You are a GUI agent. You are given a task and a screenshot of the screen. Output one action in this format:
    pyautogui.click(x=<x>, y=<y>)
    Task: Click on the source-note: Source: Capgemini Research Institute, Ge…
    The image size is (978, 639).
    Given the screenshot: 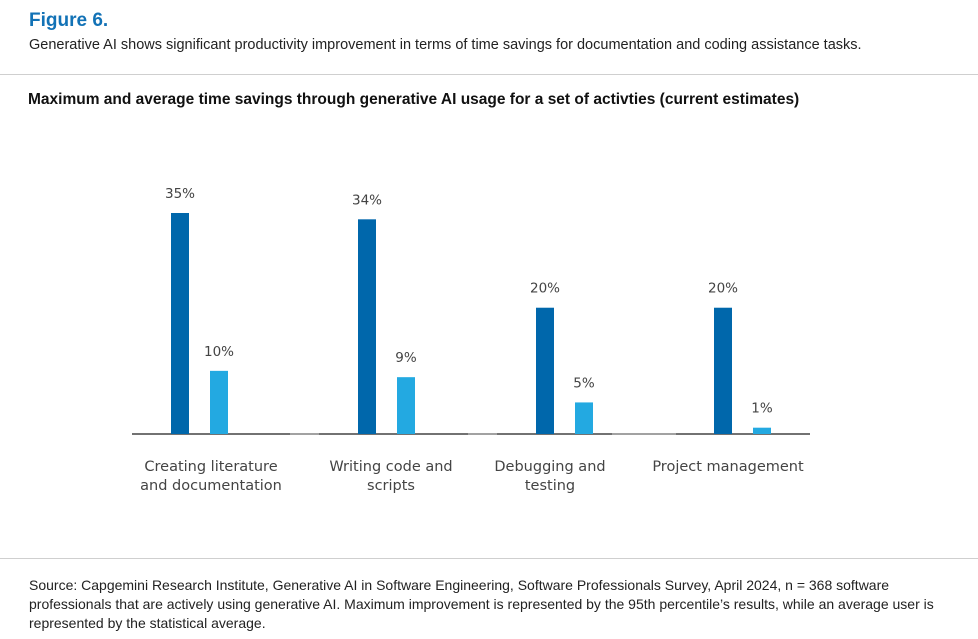 What is the action you would take?
    pyautogui.click(x=481, y=604)
    